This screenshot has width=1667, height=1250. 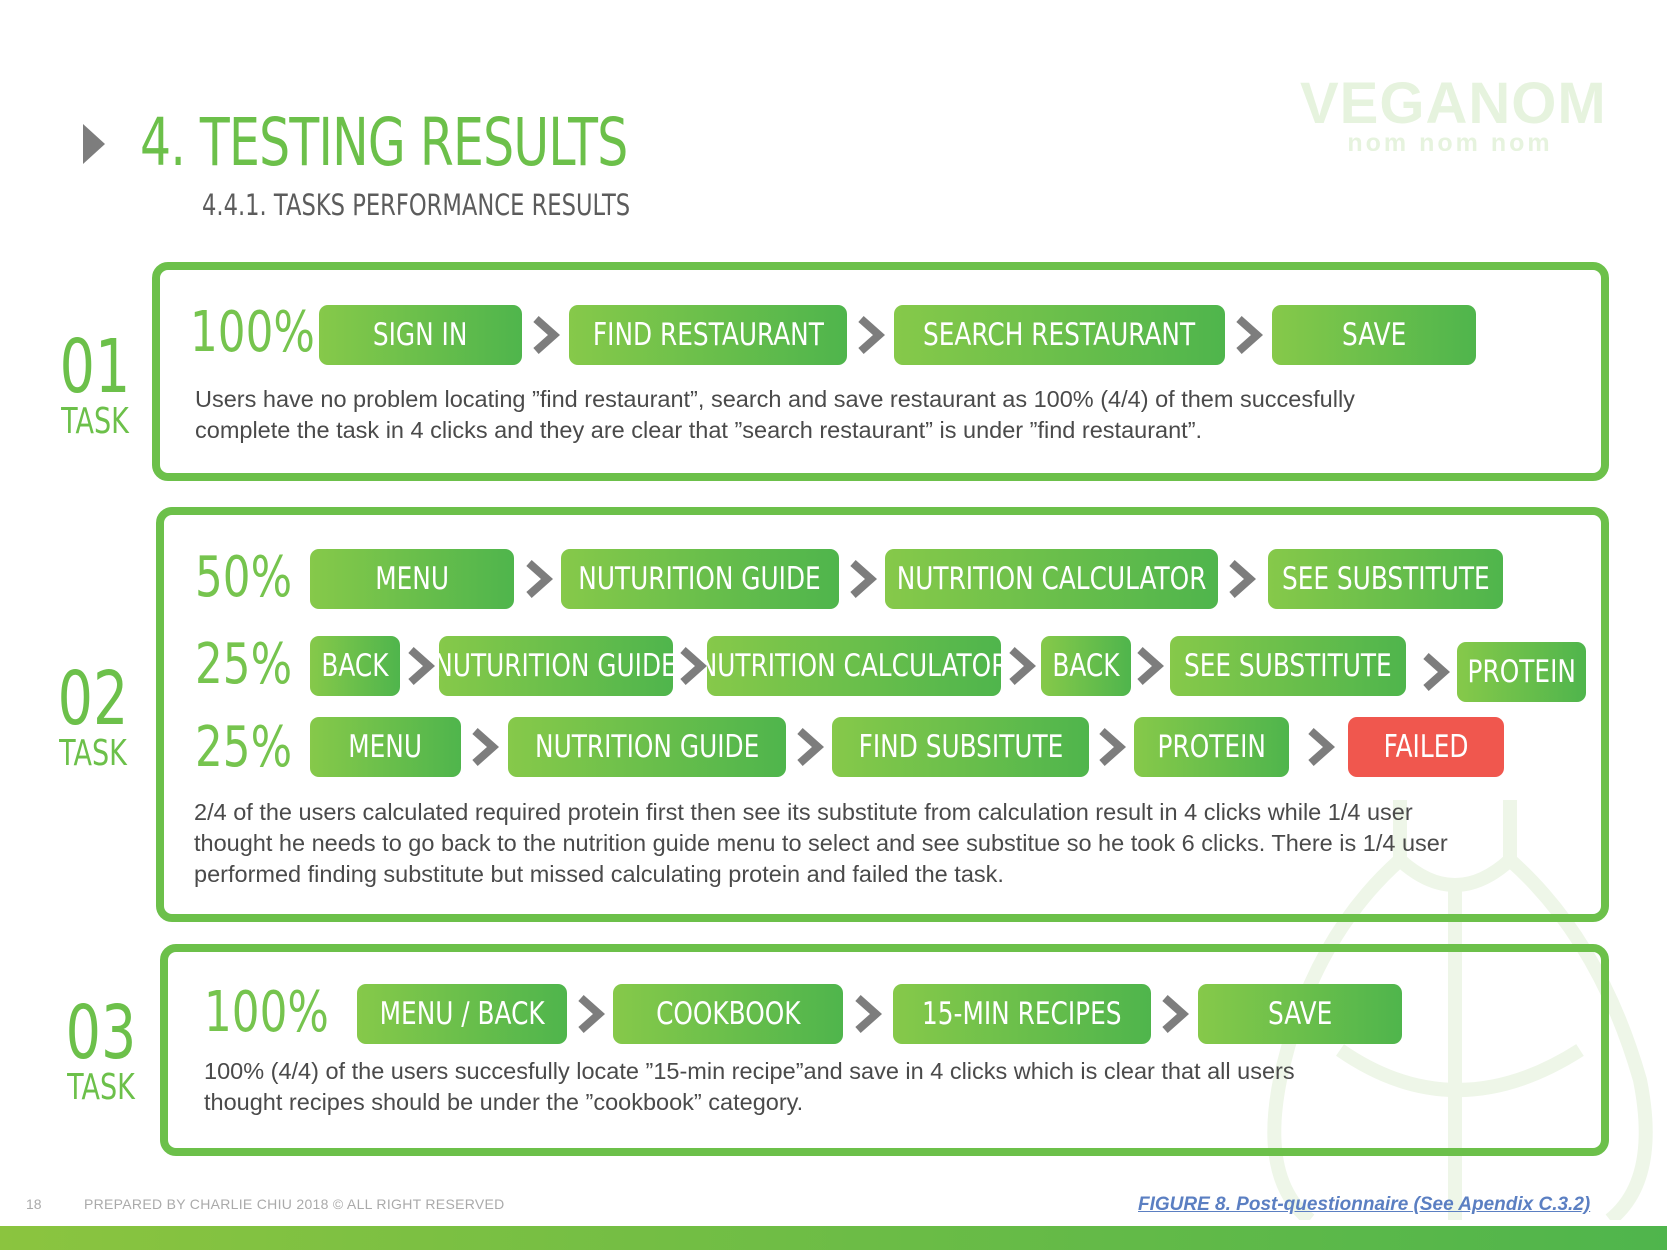 I want to click on step-label: 15-MIN RECIPES, so click(x=1022, y=1014).